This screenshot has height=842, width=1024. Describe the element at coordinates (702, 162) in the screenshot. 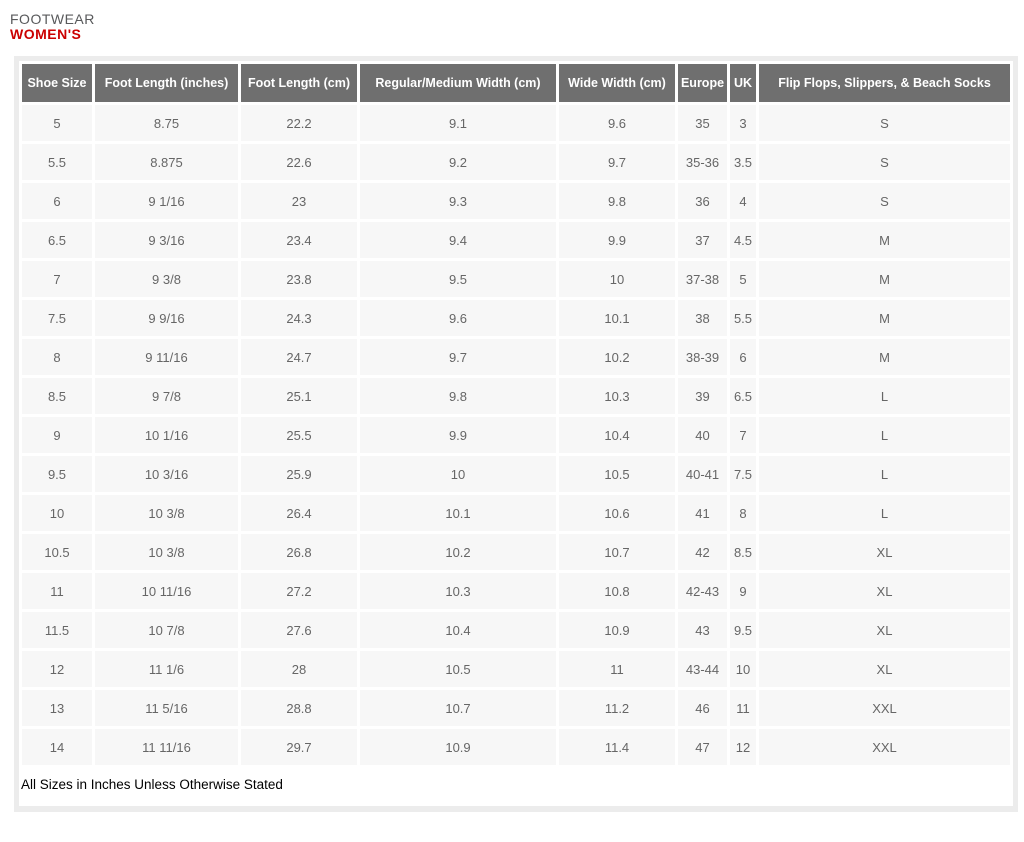

I see `table-cell: 35-36` at that location.